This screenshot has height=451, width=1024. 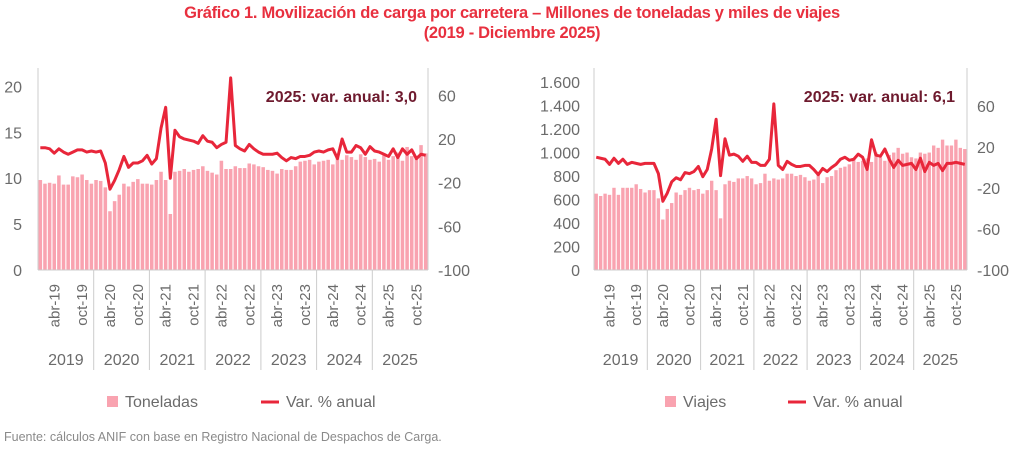 What do you see at coordinates (780, 204) in the screenshot?
I see `viajes-bars` at bounding box center [780, 204].